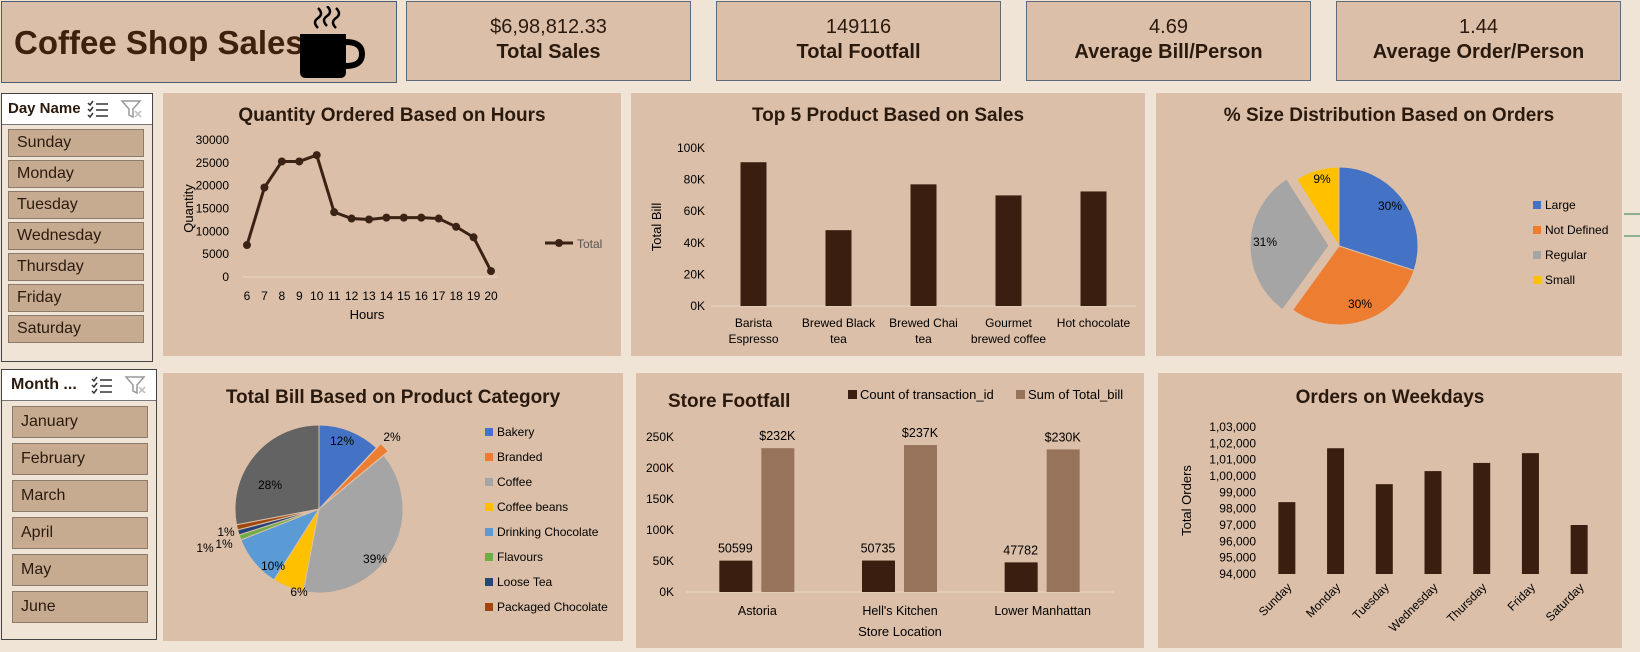 The height and width of the screenshot is (652, 1640). What do you see at coordinates (878, 549) in the screenshot?
I see `data-label: 50735` at bounding box center [878, 549].